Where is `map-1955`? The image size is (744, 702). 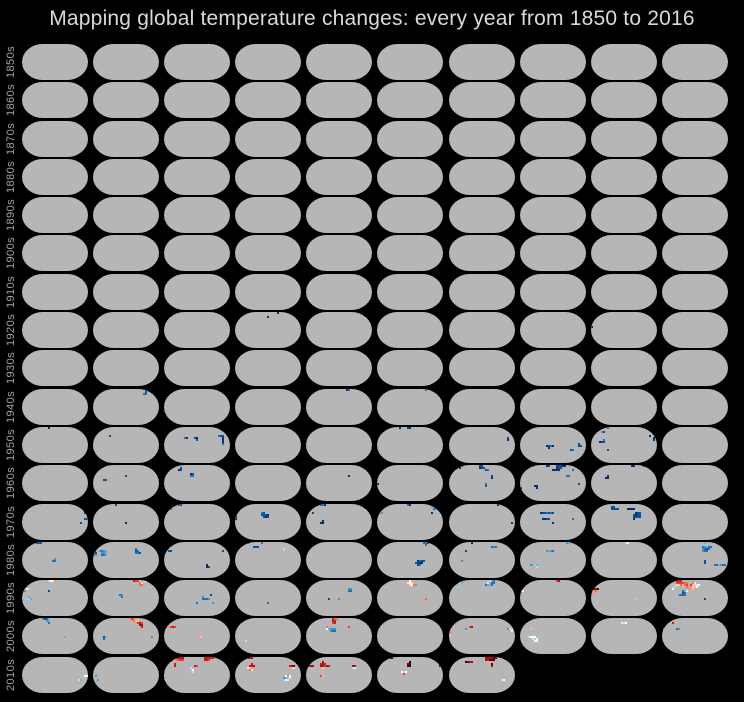 map-1955 is located at coordinates (410, 444).